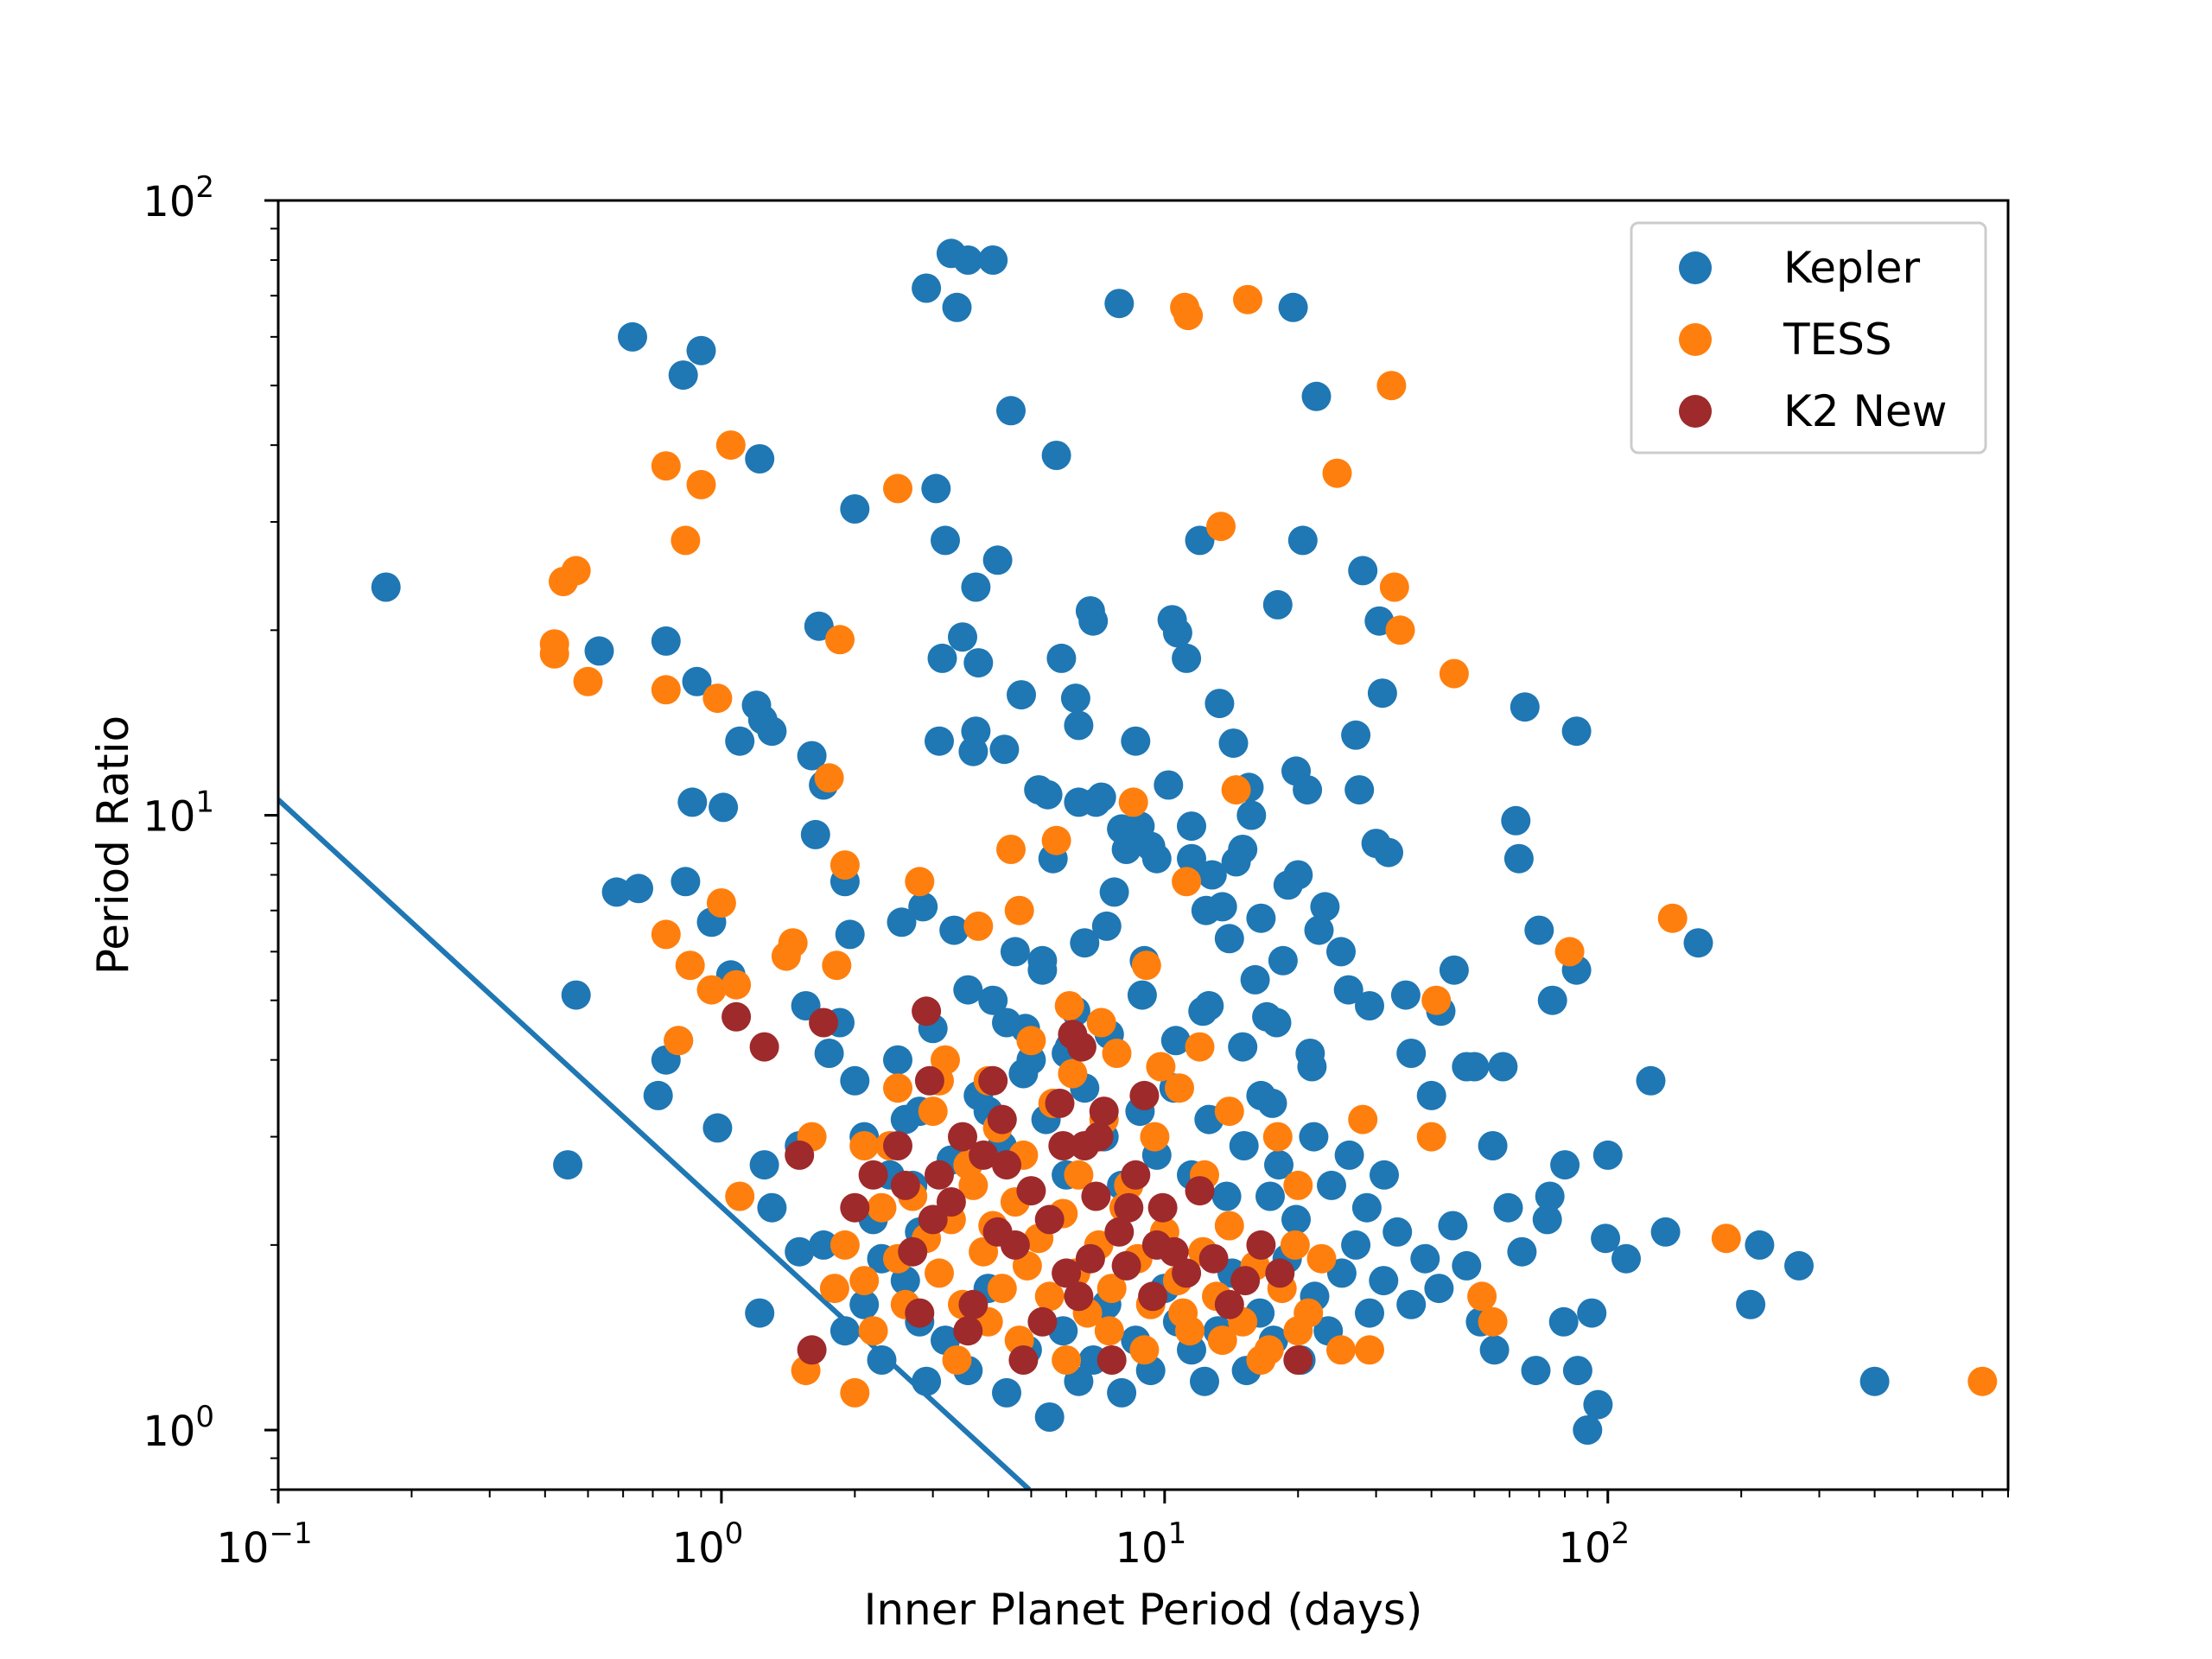  I want to click on y-tick-label-1: 101, so click(178, 813).